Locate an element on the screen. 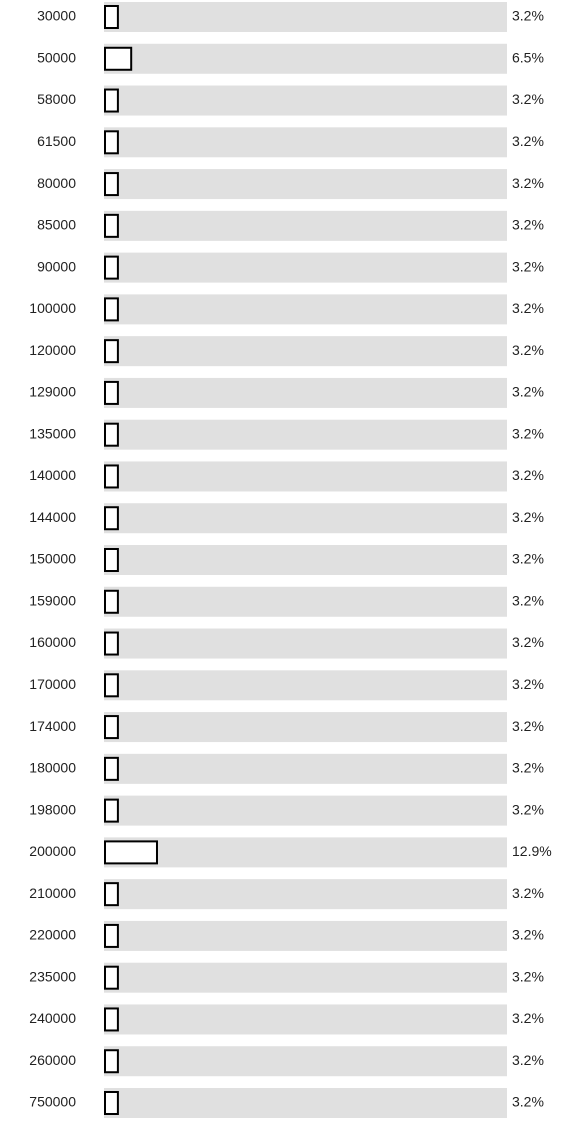 Image resolution: width=571 pixels, height=1145 pixels. row-label: 174000 is located at coordinates (52, 726).